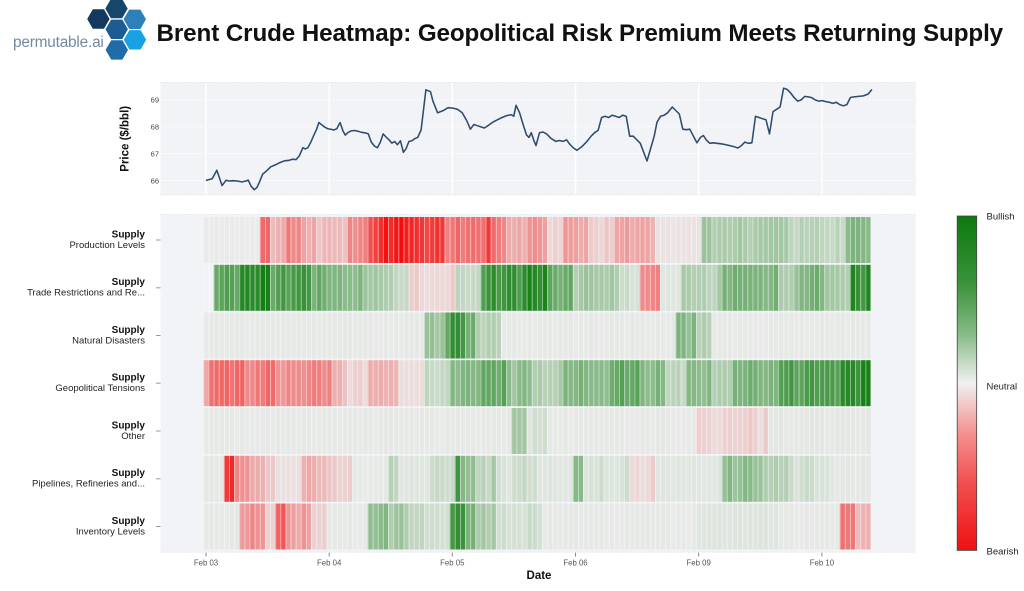 This screenshot has height=591, width=1024. Describe the element at coordinates (452, 563) in the screenshot. I see `svg-text: Feb 05` at that location.